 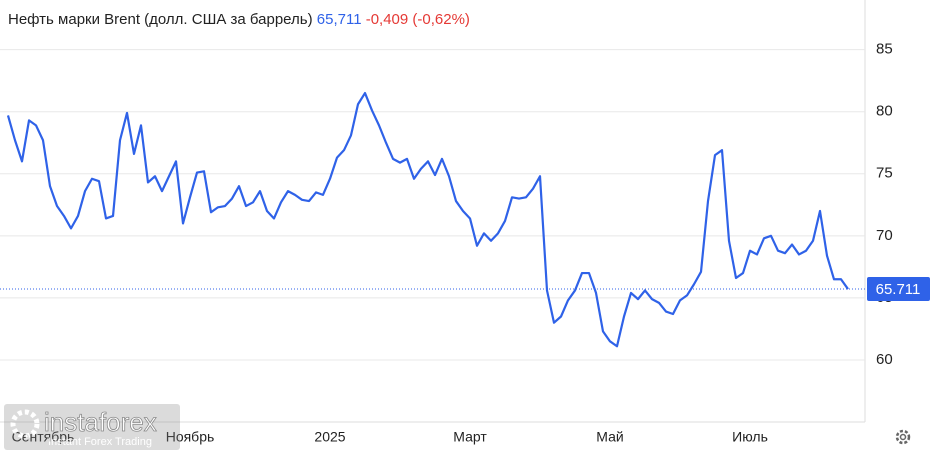 I want to click on gear, so click(x=903, y=437).